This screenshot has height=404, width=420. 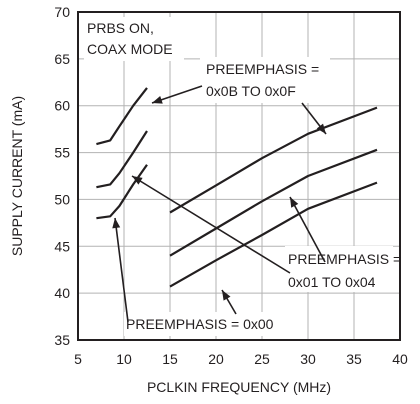 I want to click on series-line-mid-low-freq, so click(x=122, y=159).